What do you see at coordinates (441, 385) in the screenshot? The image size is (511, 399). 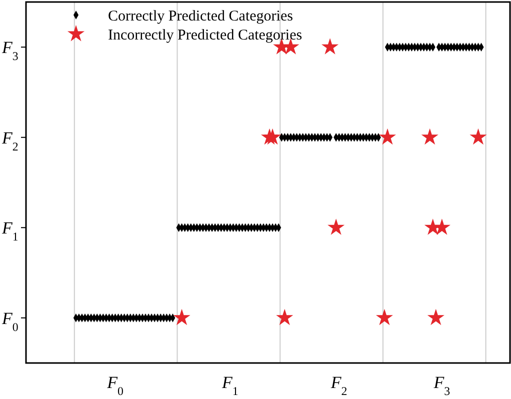 I see `x-tick-label: F$_{3}$` at bounding box center [441, 385].